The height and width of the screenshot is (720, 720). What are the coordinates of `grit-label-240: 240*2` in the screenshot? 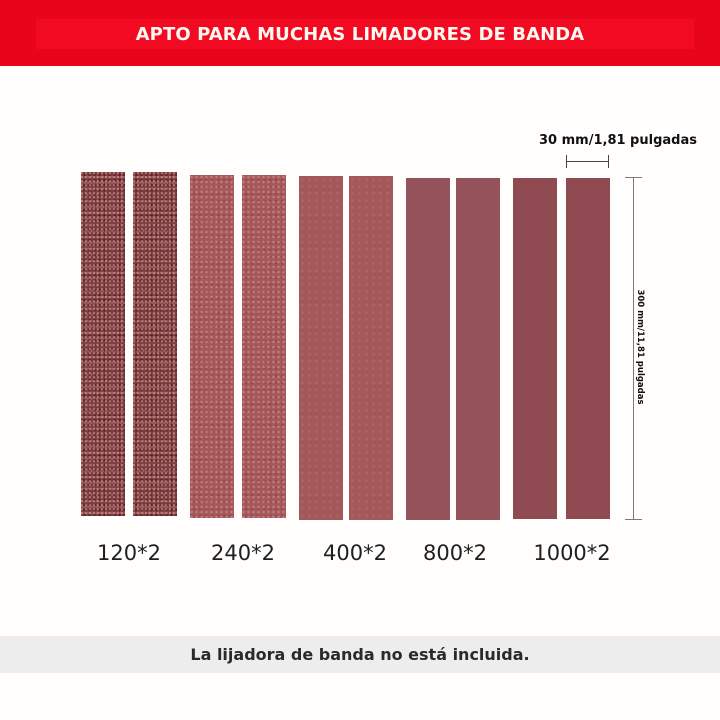 It's located at (243, 553).